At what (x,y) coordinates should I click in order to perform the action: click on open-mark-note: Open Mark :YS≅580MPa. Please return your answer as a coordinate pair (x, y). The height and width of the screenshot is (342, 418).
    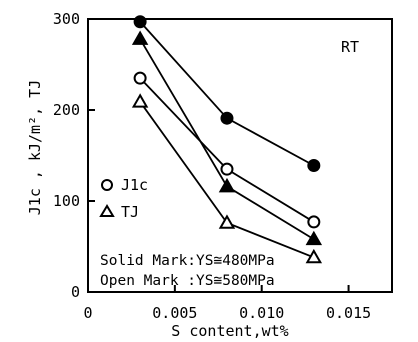
    Looking at the image, I should click on (187, 281).